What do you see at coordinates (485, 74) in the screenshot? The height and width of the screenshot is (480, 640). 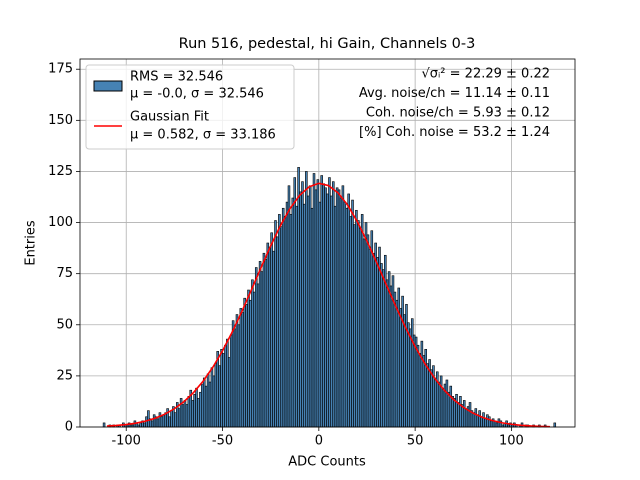 I see `annotation: √σᵢ² = 22.29 ± 0.22` at bounding box center [485, 74].